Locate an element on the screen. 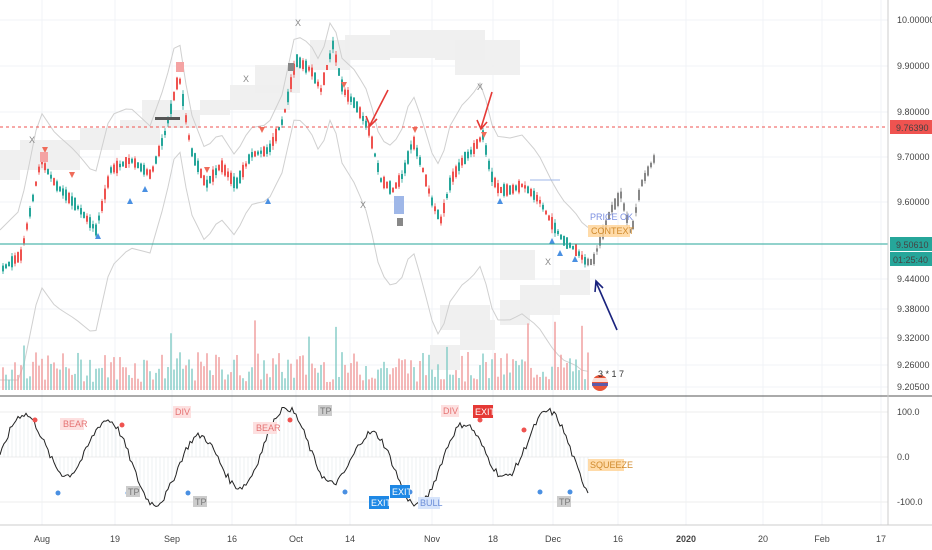 This screenshot has width=932, height=550. oscillator-axis: 100.0 0.0 -100.0 is located at coordinates (910, 457).